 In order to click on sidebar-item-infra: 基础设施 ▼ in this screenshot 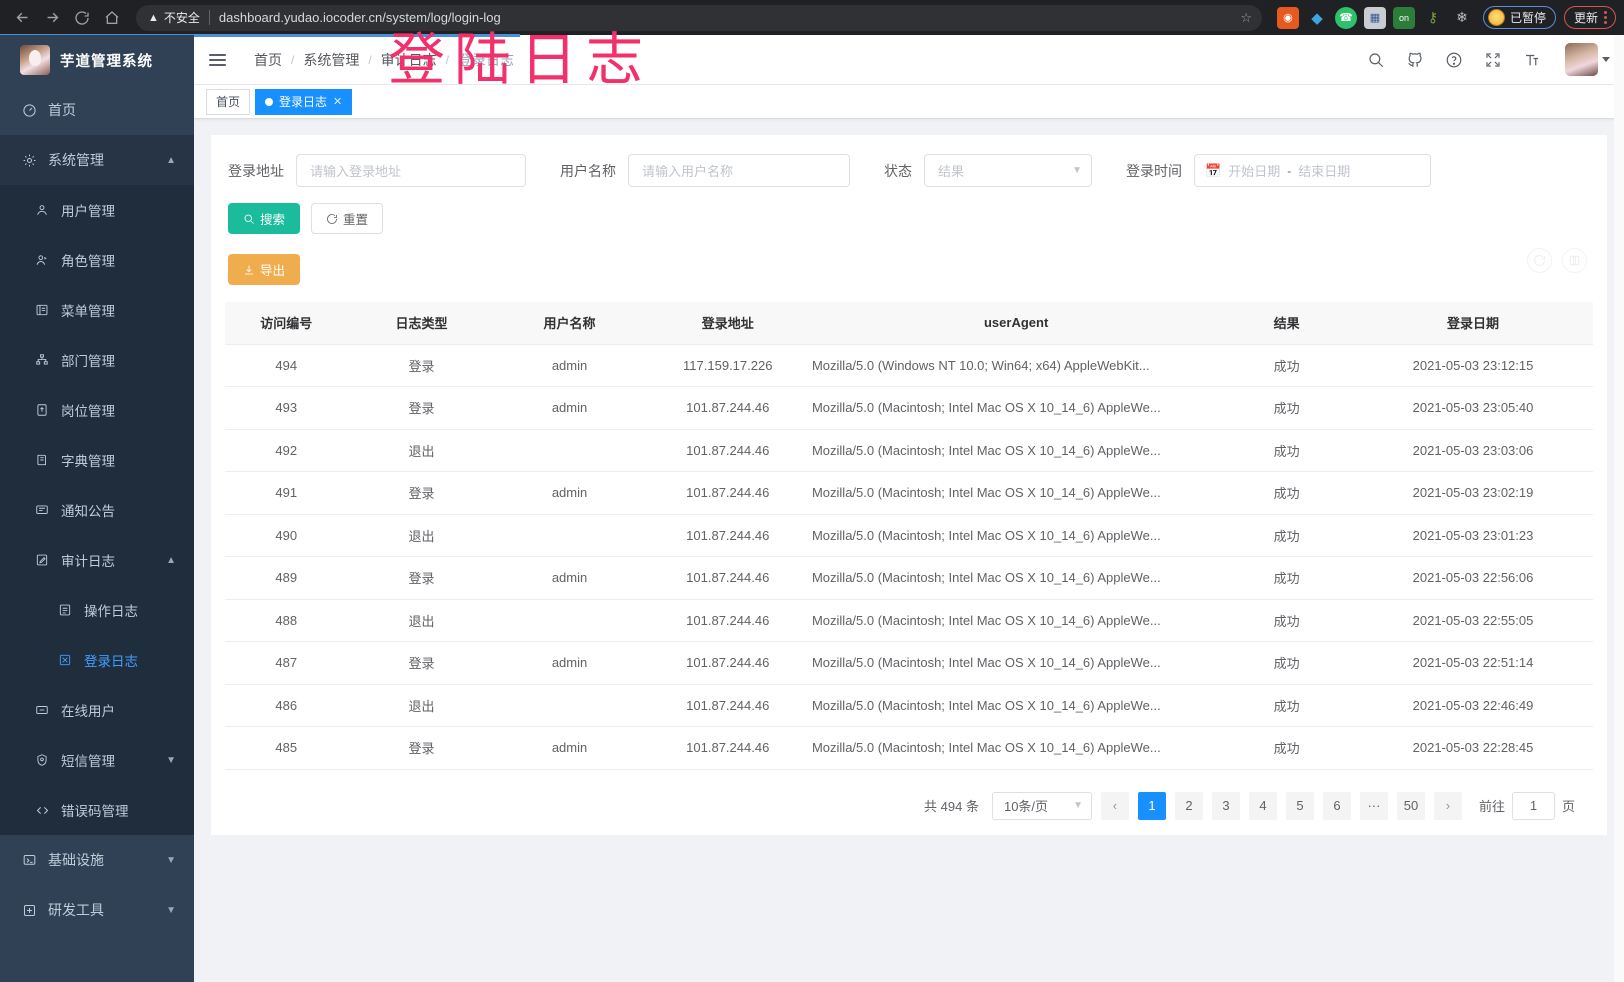, I will do `click(97, 860)`.